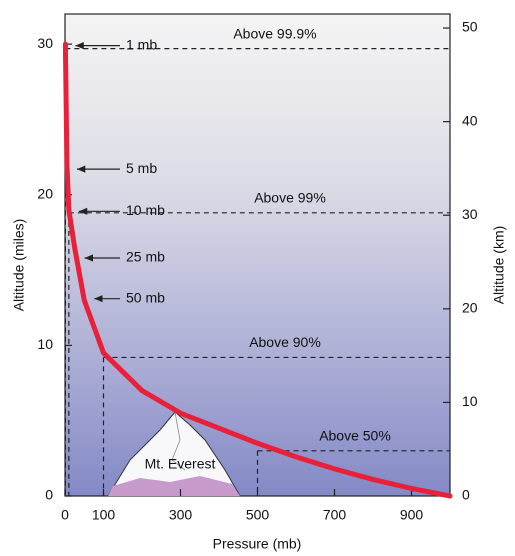 The width and height of the screenshot is (515, 556). I want to click on annotation: Mt. Everest, so click(180, 464).